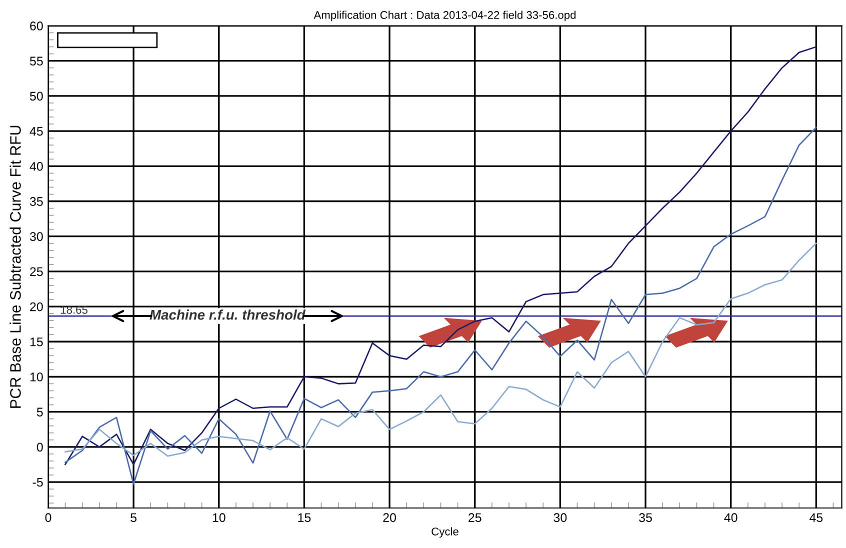 The height and width of the screenshot is (548, 846). I want to click on y-tick-label: 15, so click(36, 342).